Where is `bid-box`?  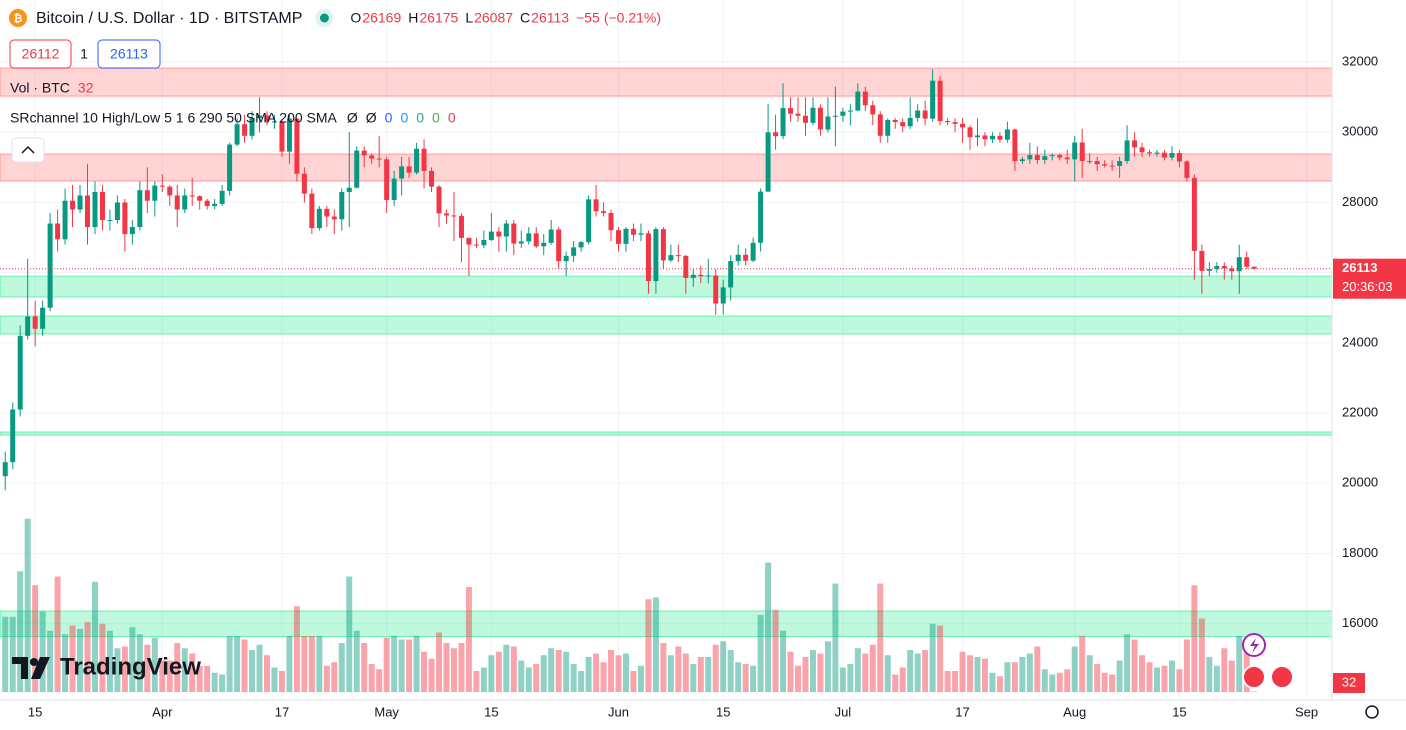 bid-box is located at coordinates (40, 54).